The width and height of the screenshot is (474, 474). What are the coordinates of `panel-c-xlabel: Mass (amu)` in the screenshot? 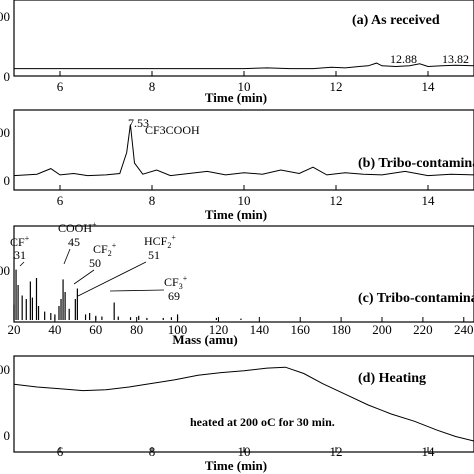 It's located at (204, 339).